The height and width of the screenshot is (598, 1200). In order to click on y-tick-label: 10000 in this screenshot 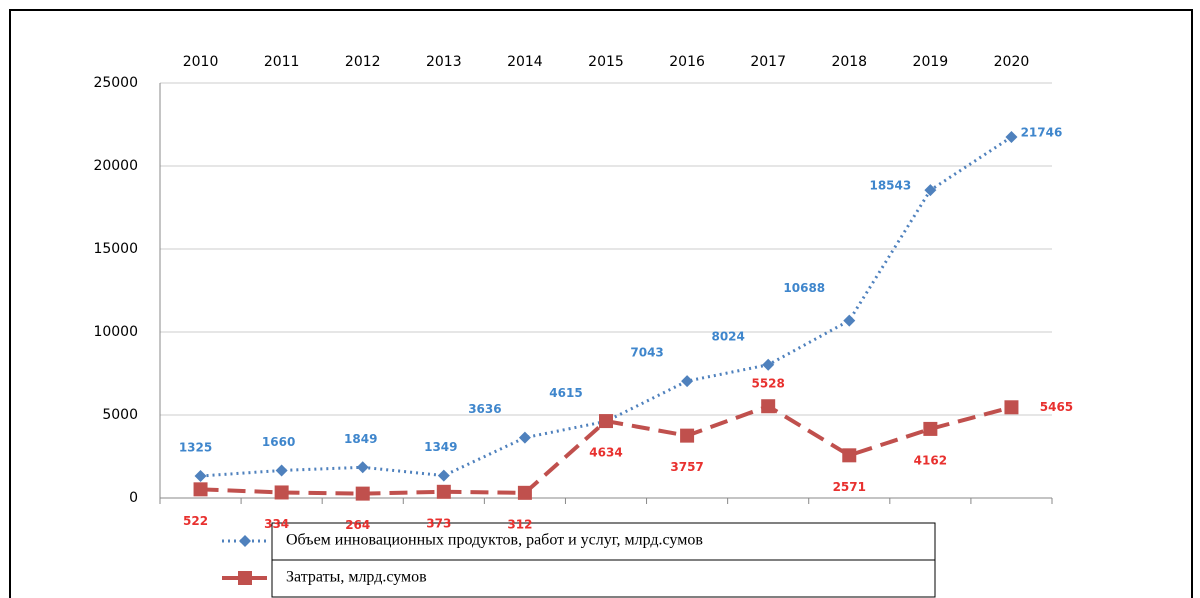, I will do `click(115, 332)`.